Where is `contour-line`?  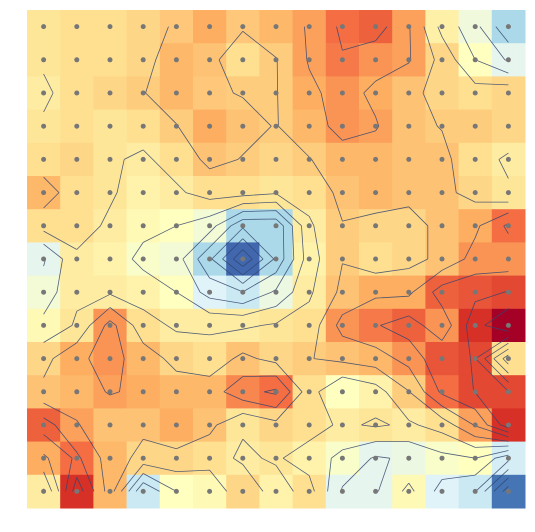
contour-line is located at coordinates (496, 320).